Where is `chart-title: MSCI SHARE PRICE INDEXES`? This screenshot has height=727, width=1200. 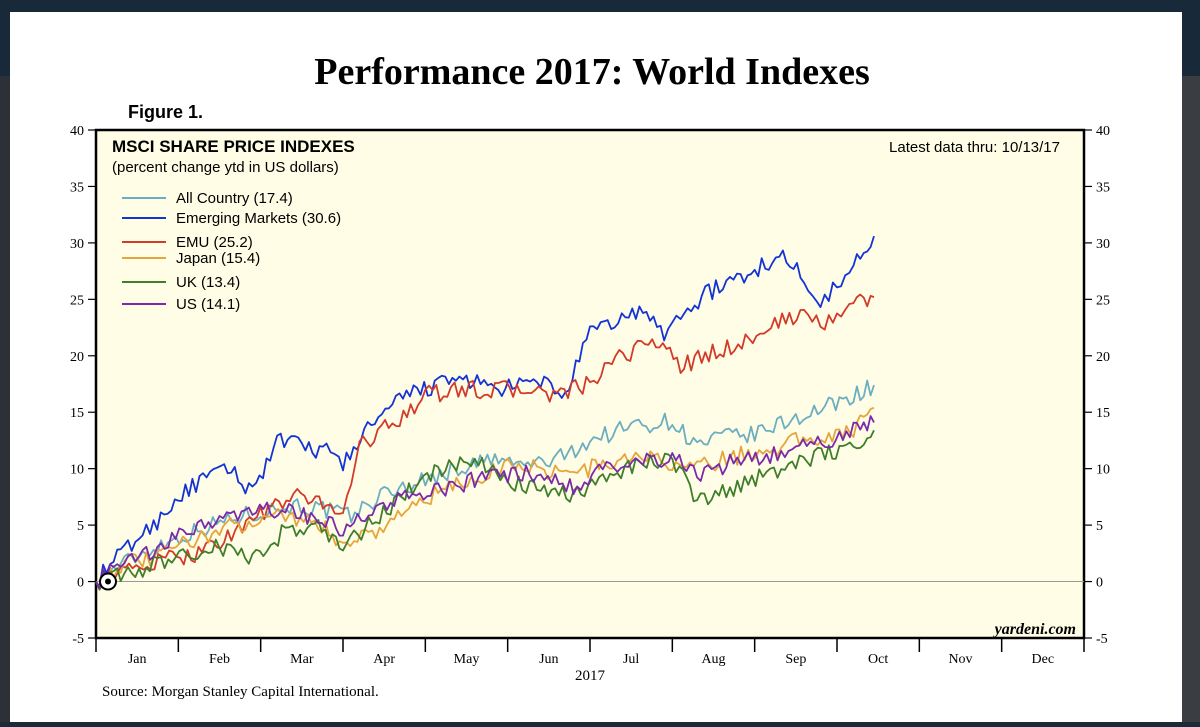
chart-title: MSCI SHARE PRICE INDEXES is located at coordinates (233, 146).